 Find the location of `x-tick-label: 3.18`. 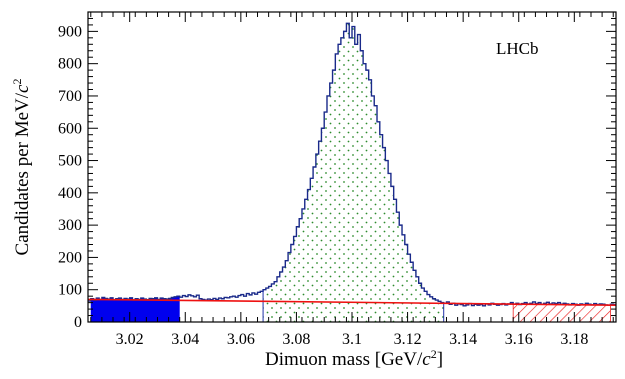

x-tick-label: 3.18 is located at coordinates (574, 339).